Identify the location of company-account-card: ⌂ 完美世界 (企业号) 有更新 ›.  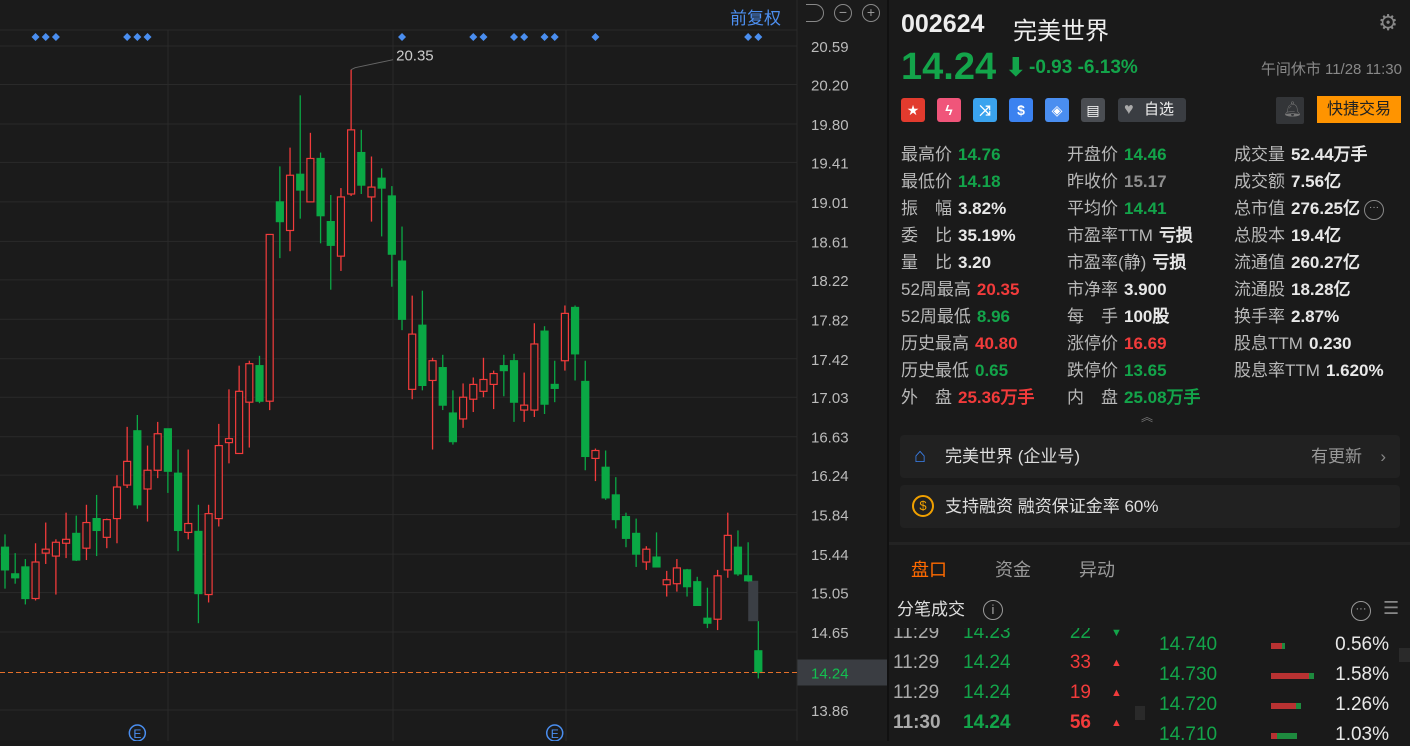
(1150, 456).